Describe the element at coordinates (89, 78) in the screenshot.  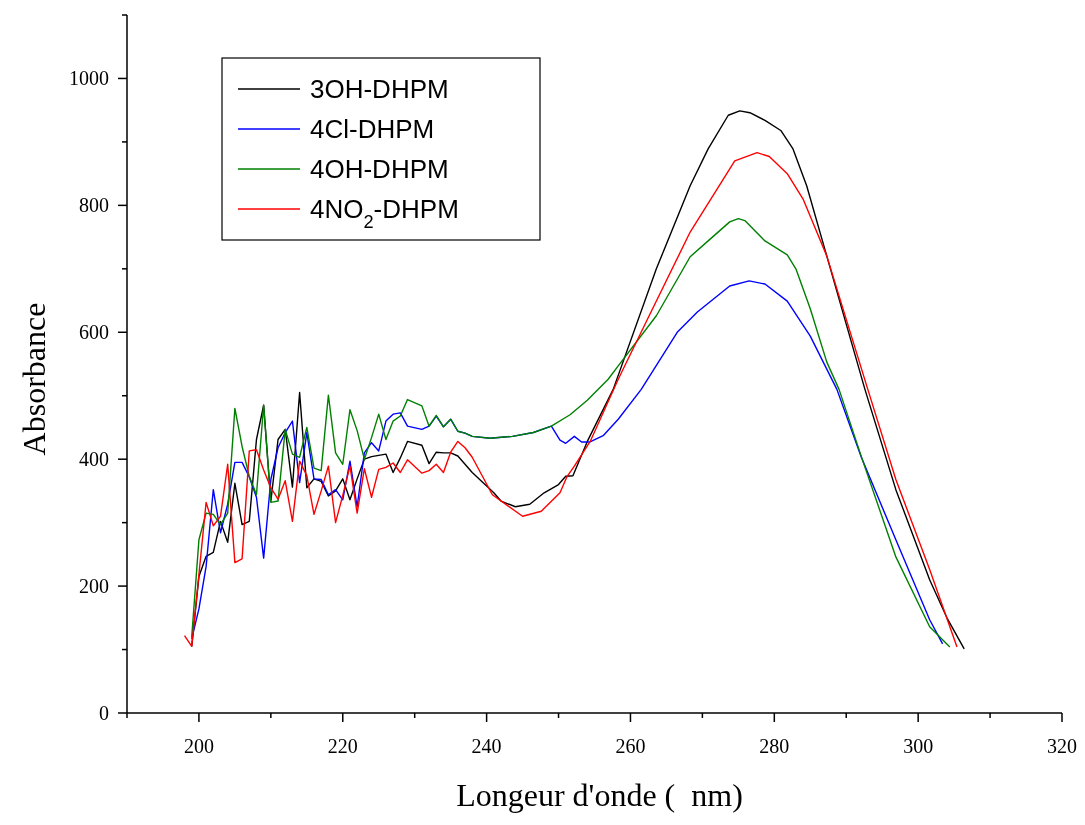
I see `y-tick-label: 1000` at that location.